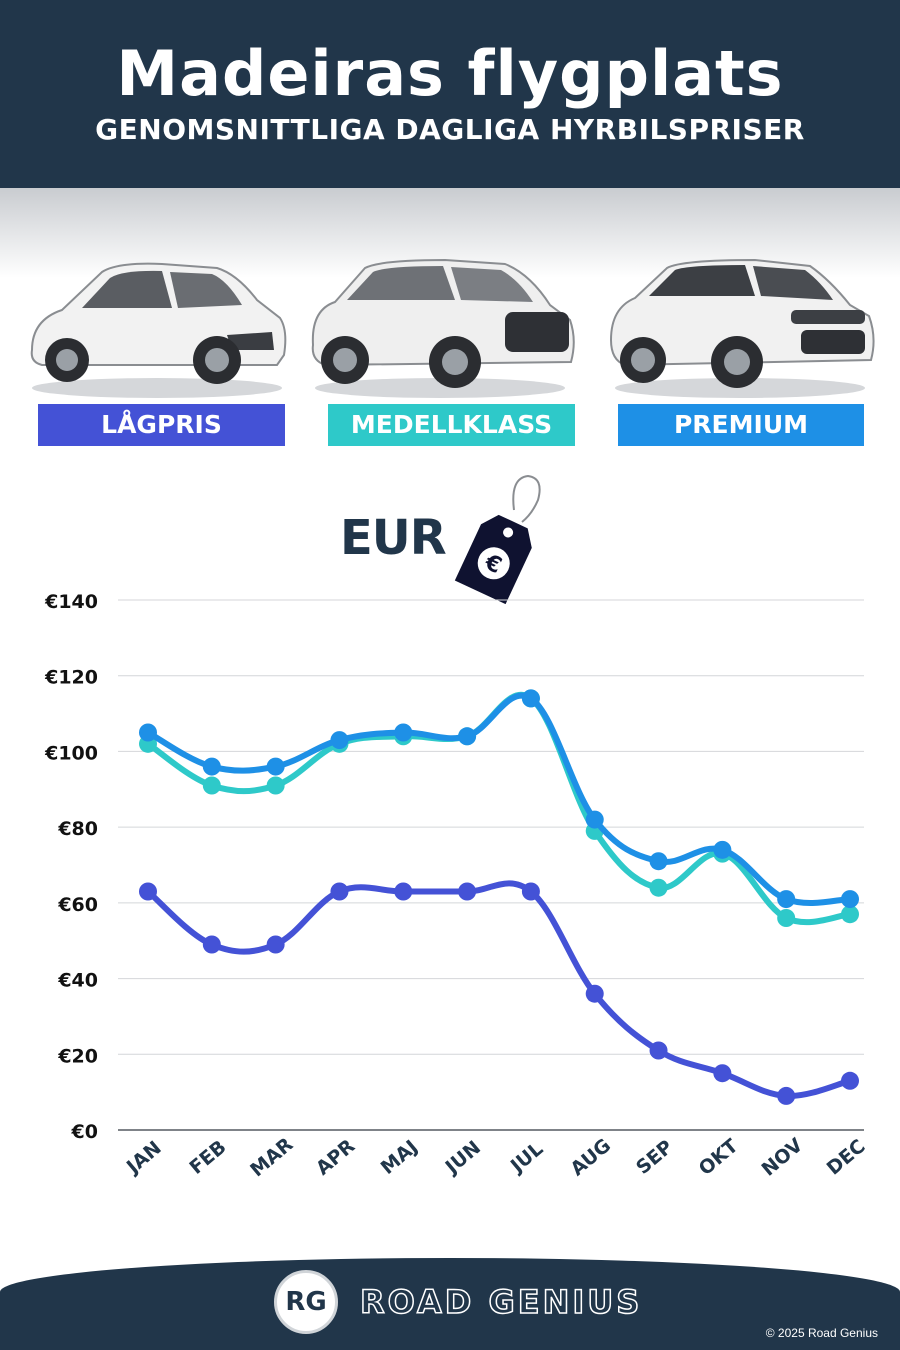  I want to click on euro-price-tag-icon: €, so click(497, 539).